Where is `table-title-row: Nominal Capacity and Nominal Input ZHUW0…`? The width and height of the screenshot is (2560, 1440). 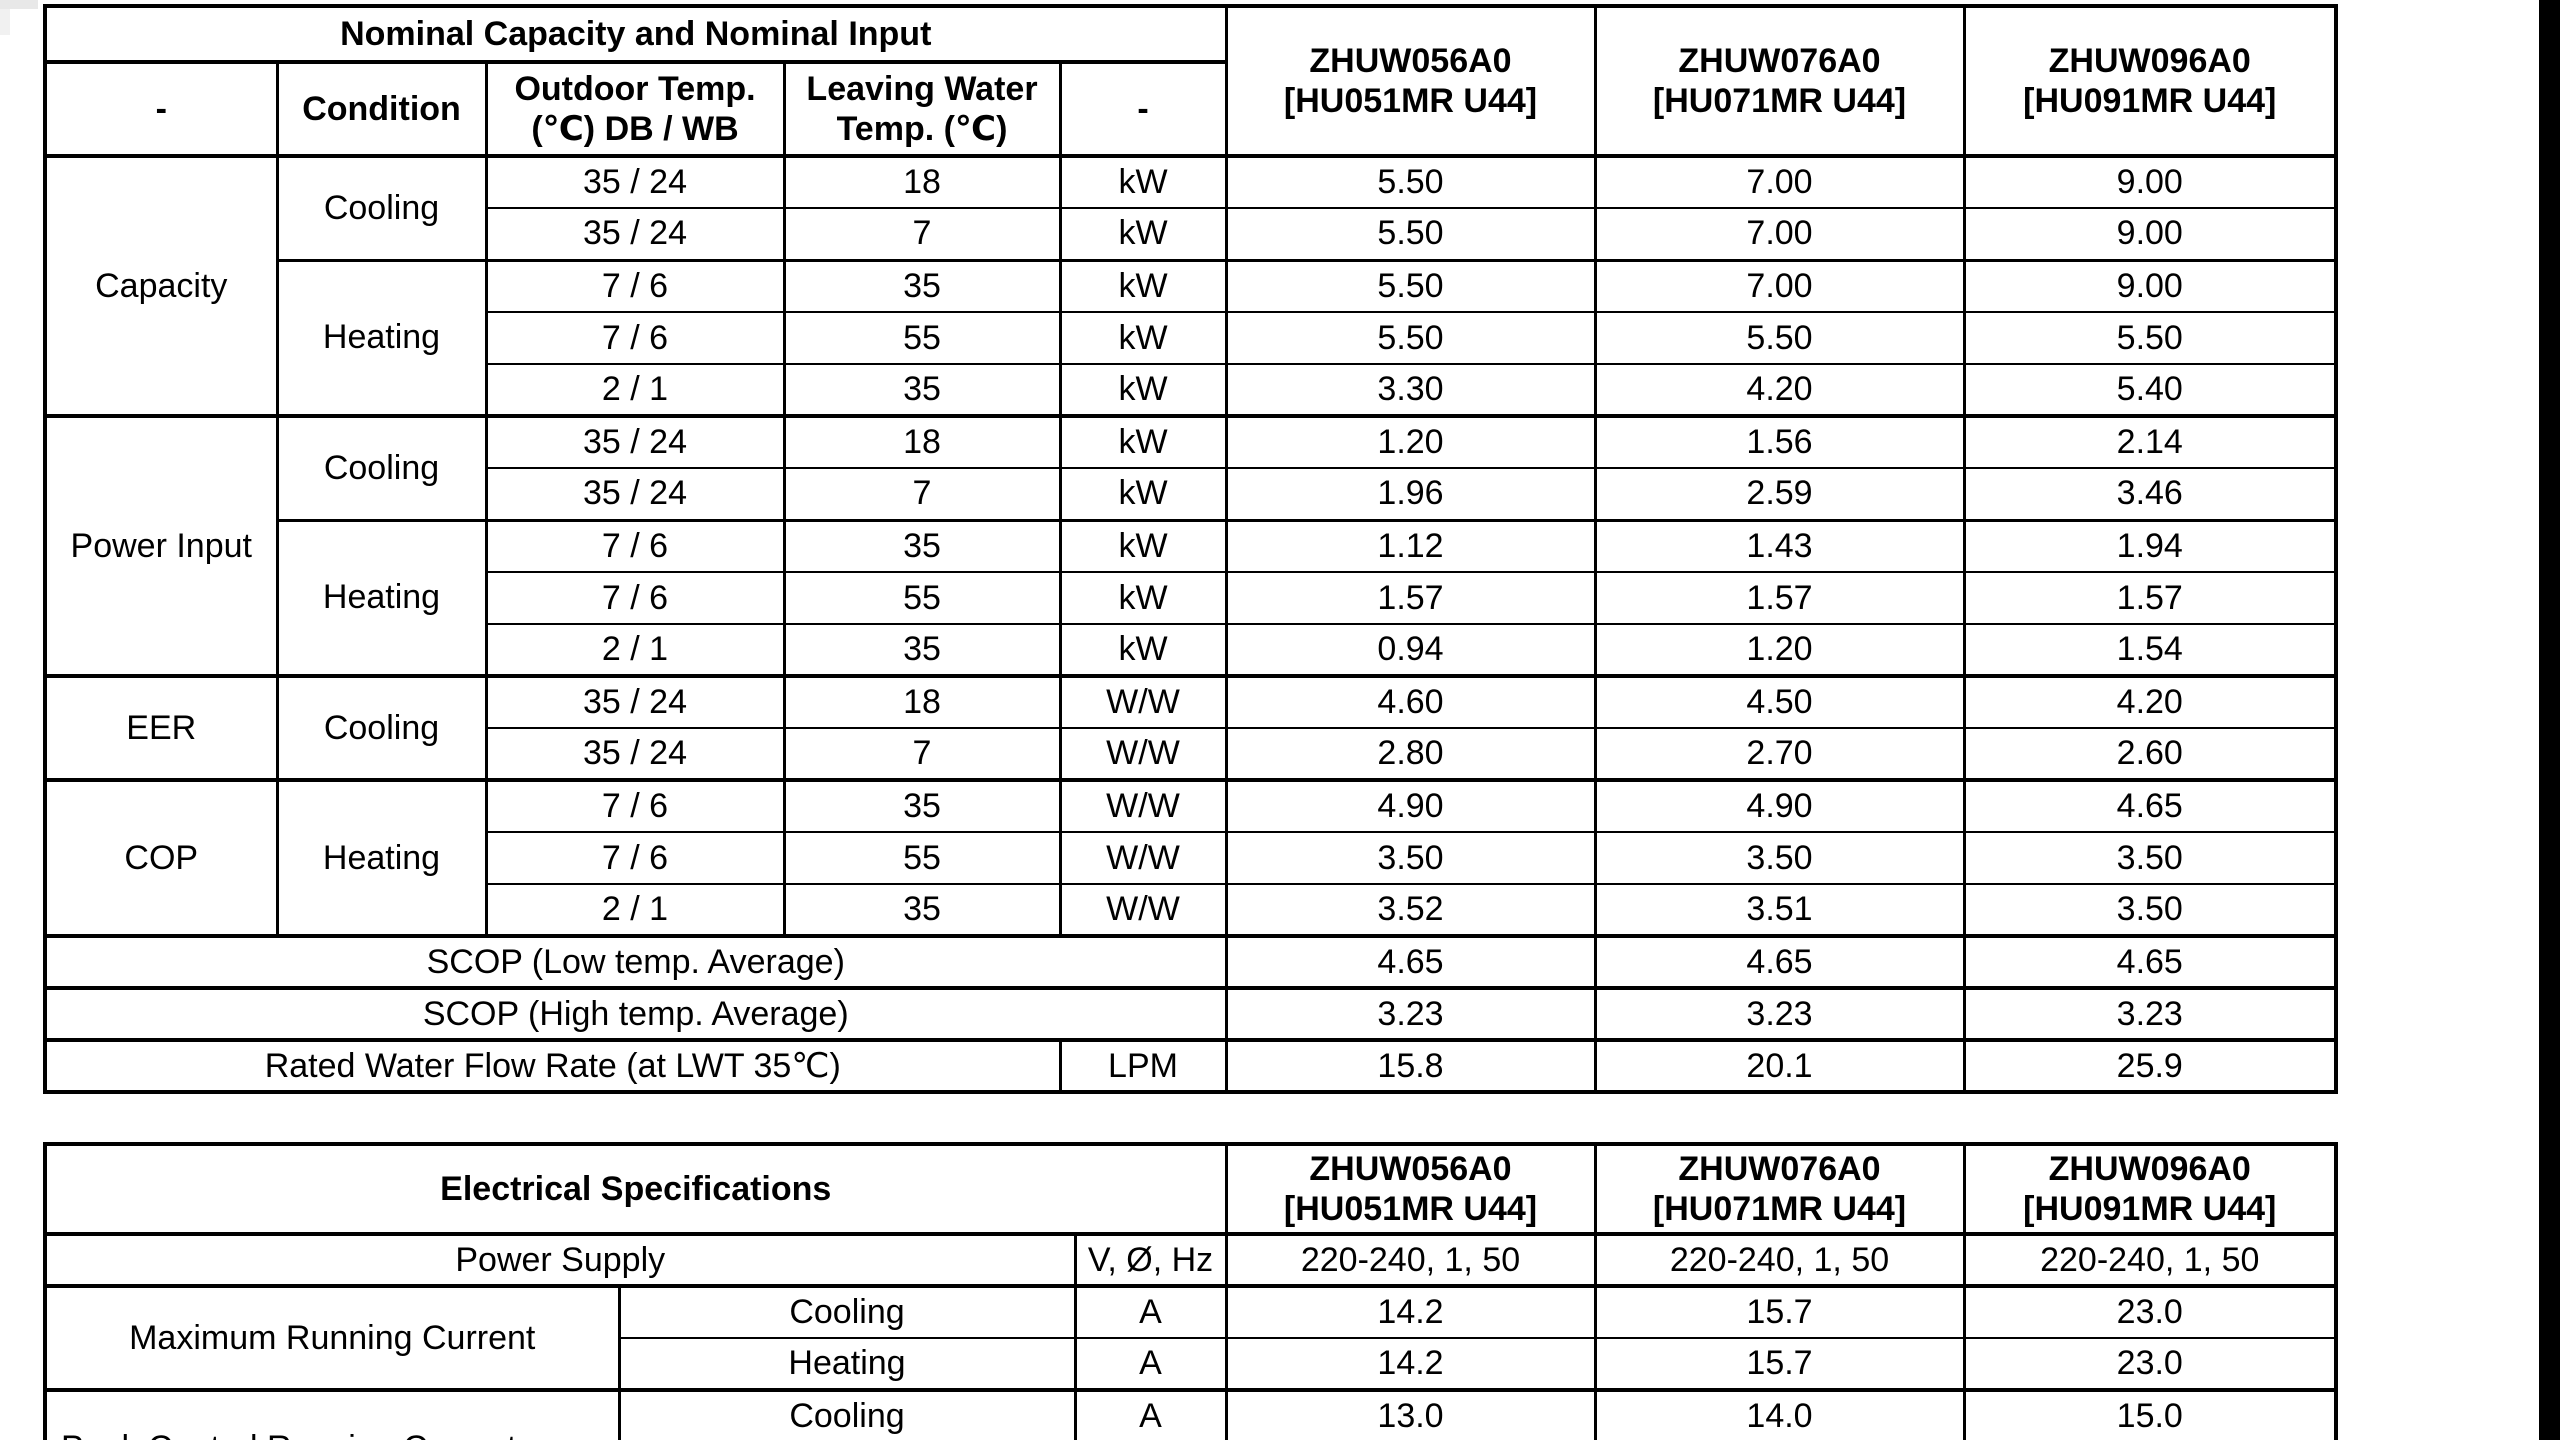 table-title-row: Nominal Capacity and Nominal Input ZHUW0… is located at coordinates (1190, 81).